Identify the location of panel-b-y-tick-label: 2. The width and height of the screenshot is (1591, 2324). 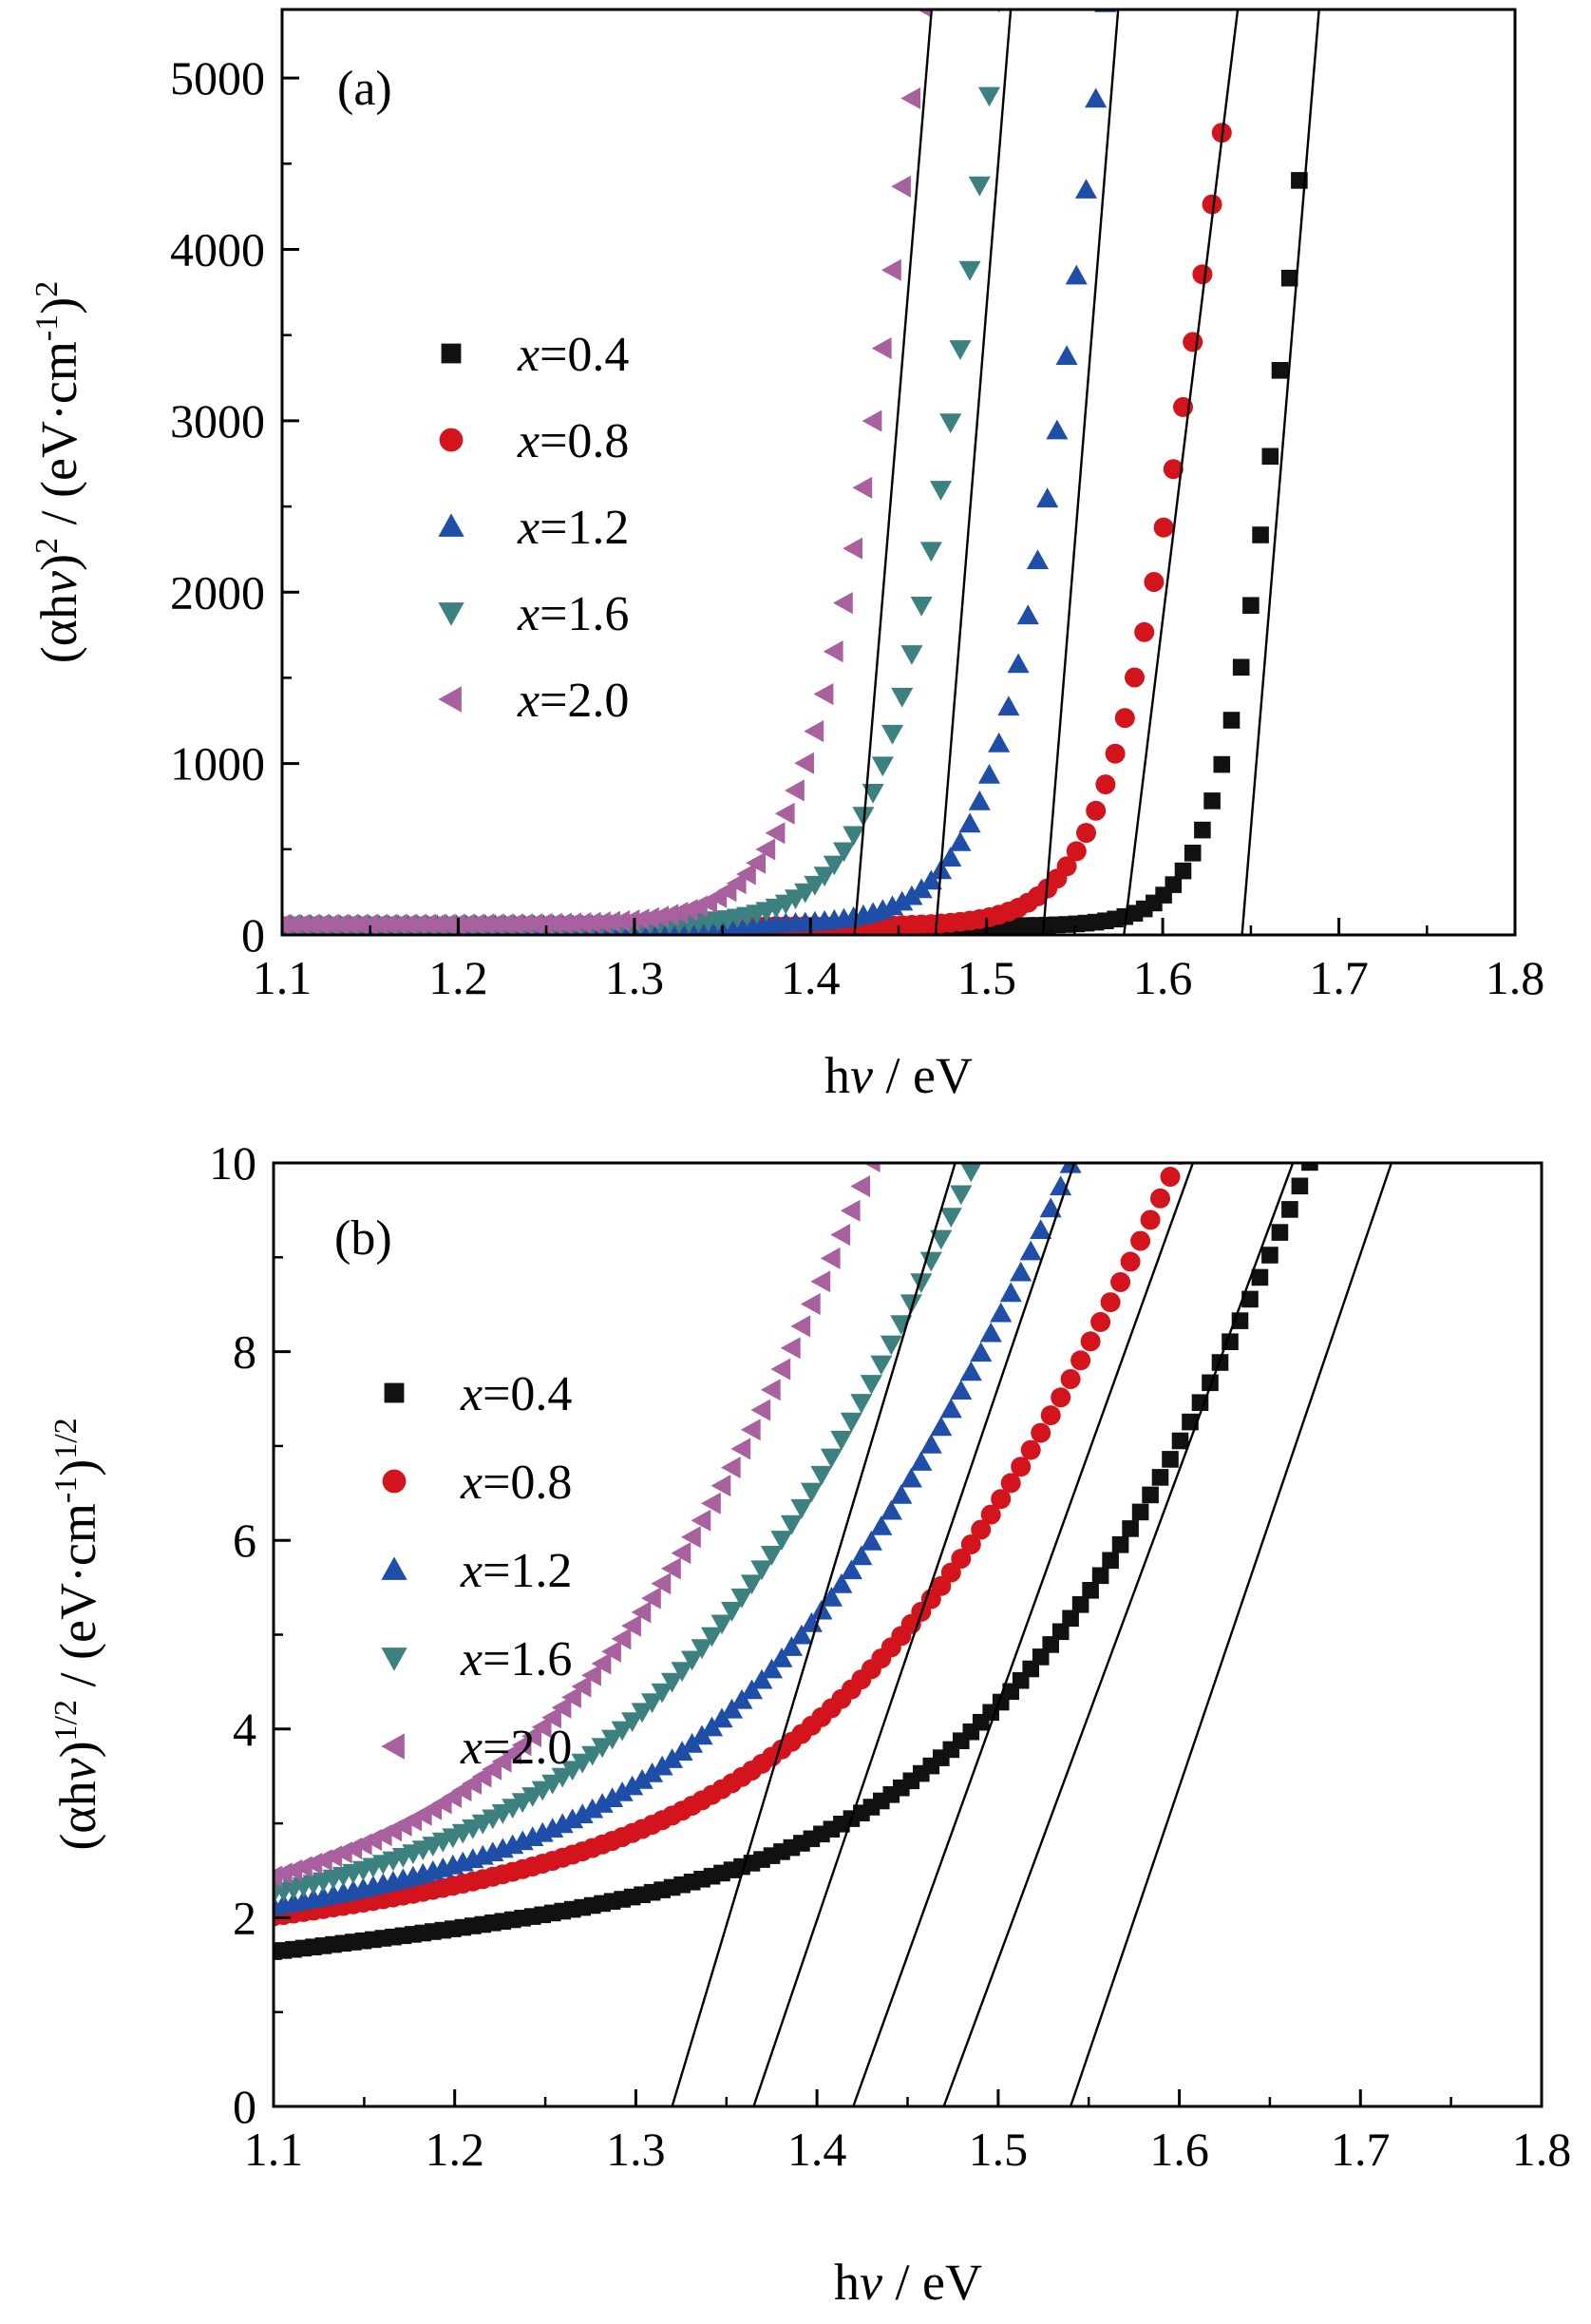
(244, 1917).